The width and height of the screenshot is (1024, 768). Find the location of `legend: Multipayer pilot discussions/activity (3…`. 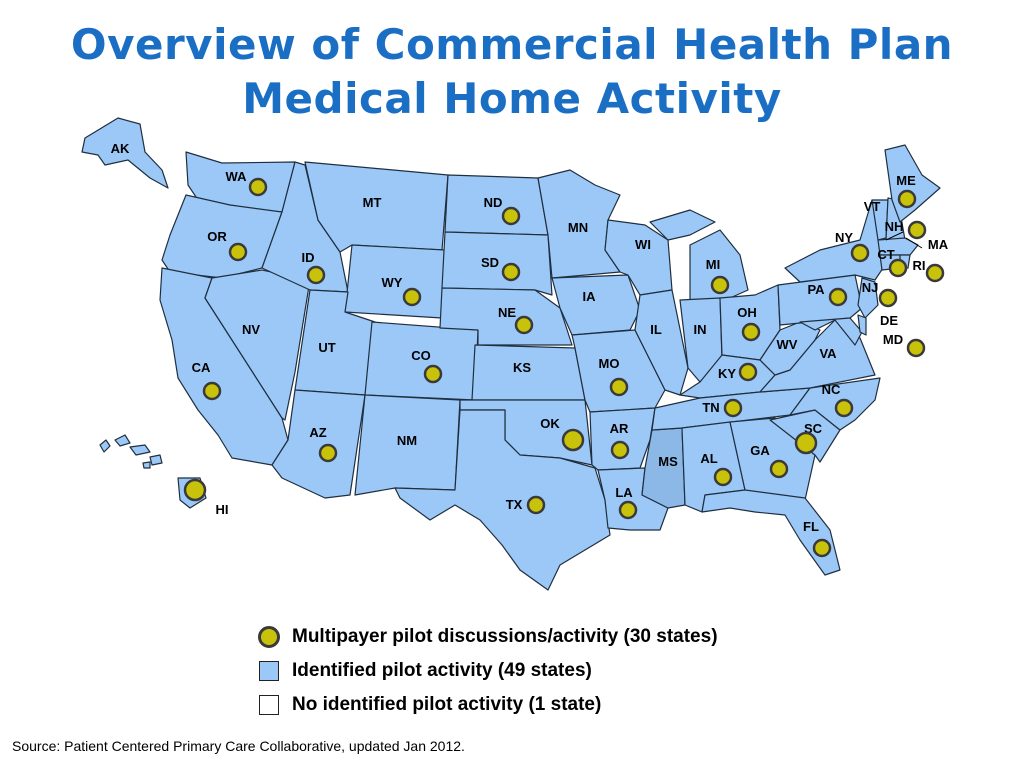

legend: Multipayer pilot discussions/activity (3… is located at coordinates (488, 671).